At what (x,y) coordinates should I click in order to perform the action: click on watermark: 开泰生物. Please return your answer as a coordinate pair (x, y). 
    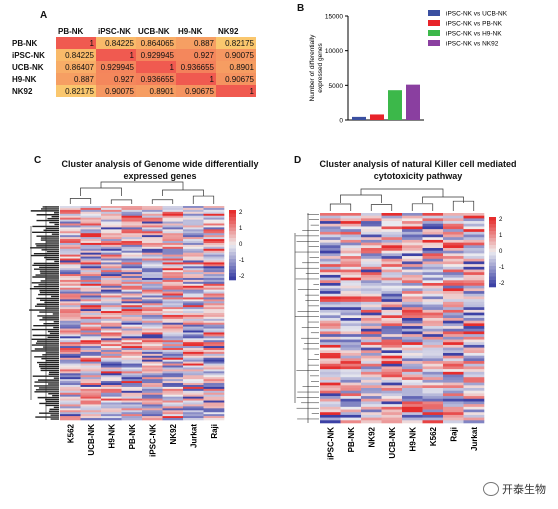
    Looking at the image, I should click on (514, 489).